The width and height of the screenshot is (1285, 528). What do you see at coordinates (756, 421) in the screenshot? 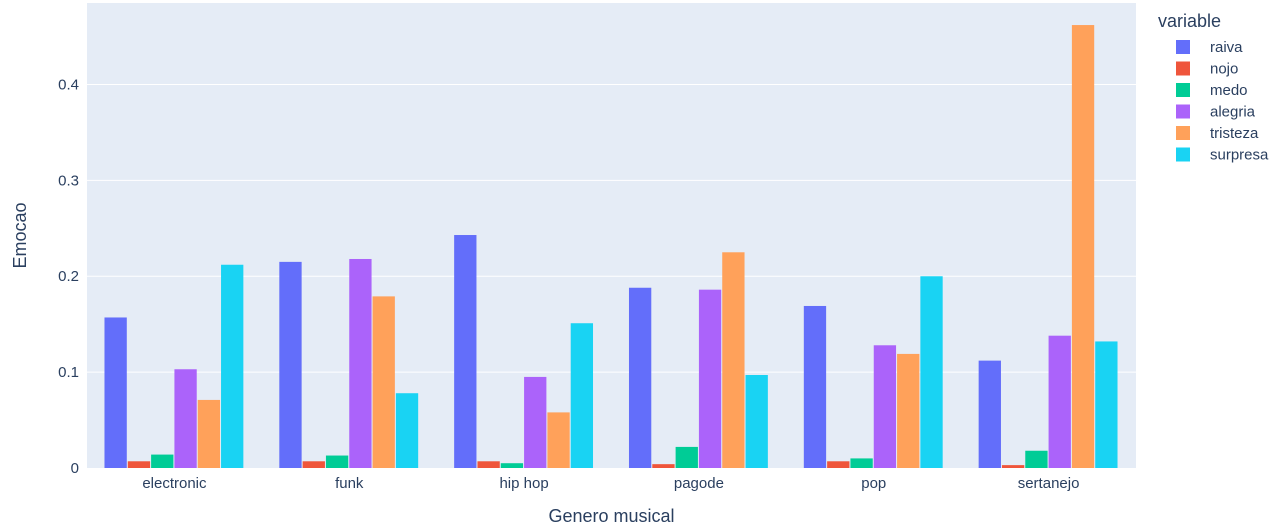
I see `bar-surpresa-pagode` at bounding box center [756, 421].